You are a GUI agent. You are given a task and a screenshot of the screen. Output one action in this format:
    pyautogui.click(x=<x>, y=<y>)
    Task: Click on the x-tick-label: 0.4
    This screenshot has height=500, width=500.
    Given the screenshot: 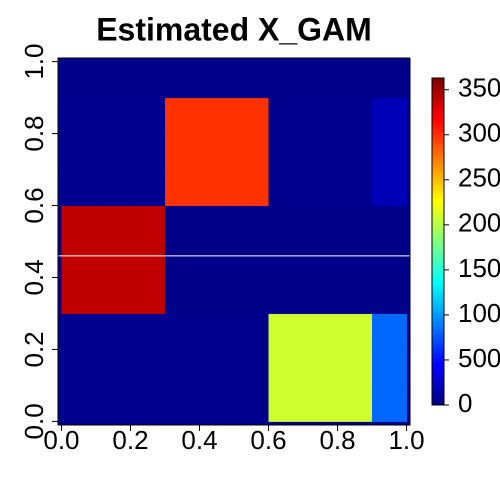 What is the action you would take?
    pyautogui.click(x=199, y=440)
    